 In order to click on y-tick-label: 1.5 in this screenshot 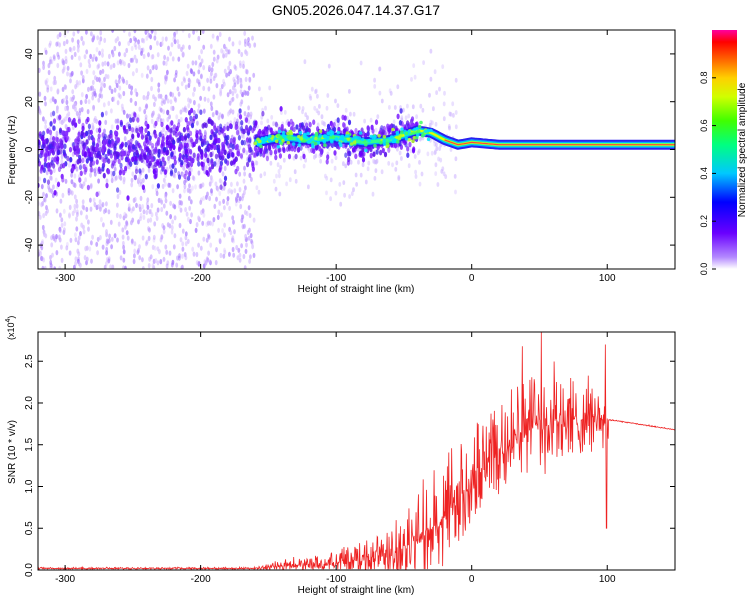, I will do `click(29, 444)`.